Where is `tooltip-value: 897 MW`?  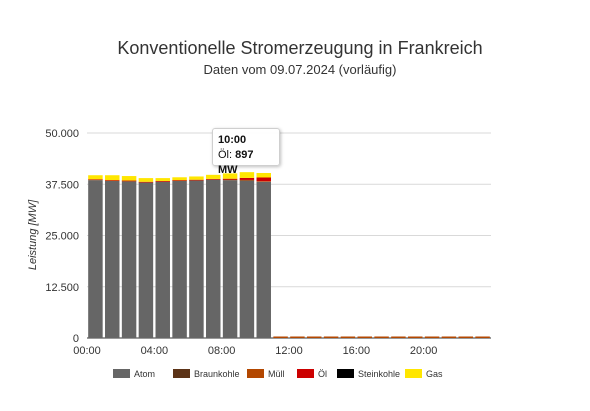
tooltip-value: 897 MW is located at coordinates (236, 162).